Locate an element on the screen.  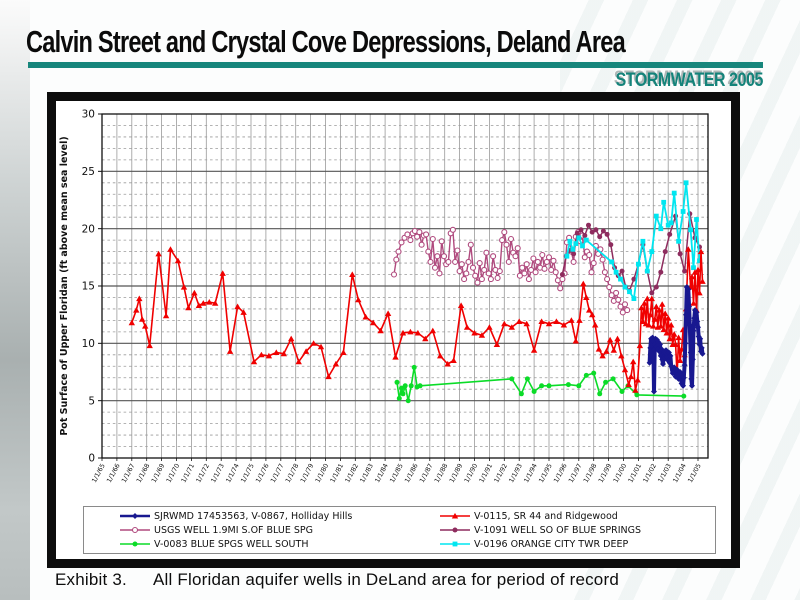
stormwater-badge: STORMWATER 2005 is located at coordinates (689, 80).